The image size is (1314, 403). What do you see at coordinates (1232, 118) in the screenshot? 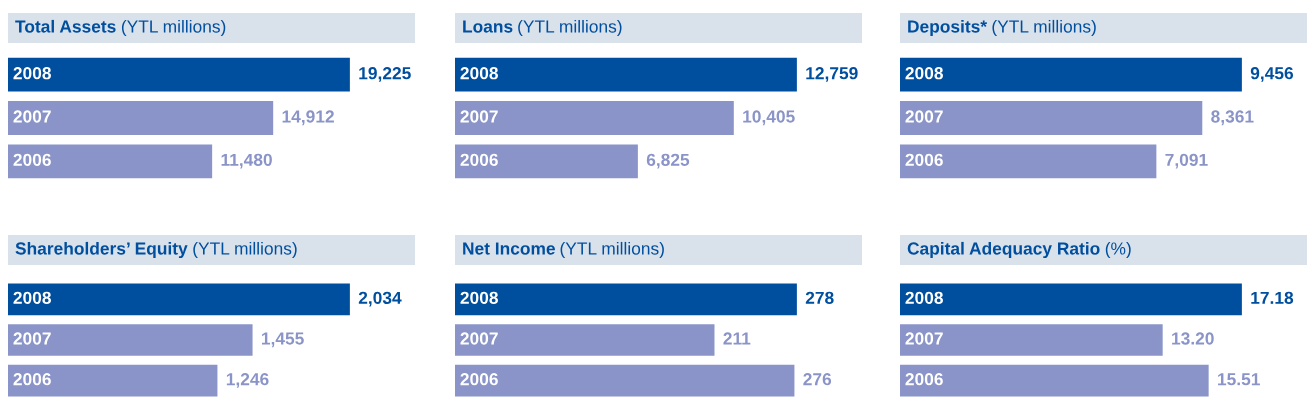
I see `data-label: 8,361` at bounding box center [1232, 118].